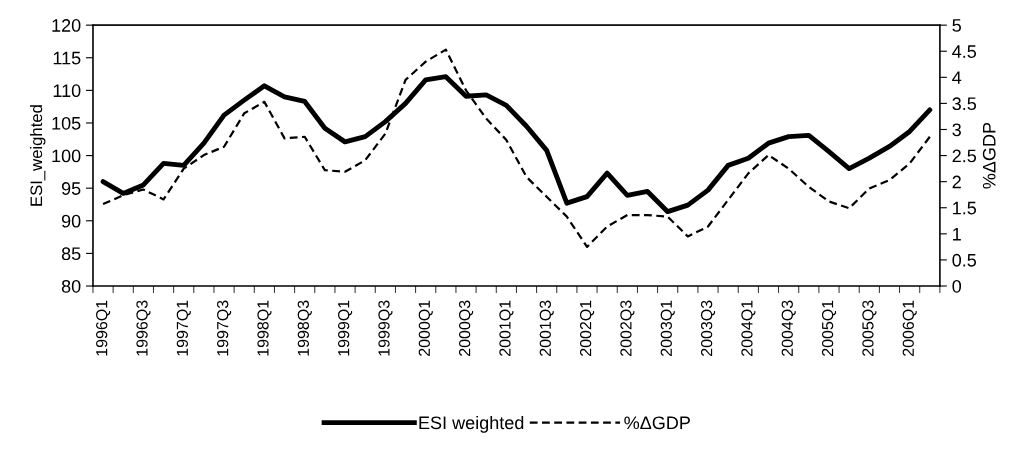 The height and width of the screenshot is (449, 1015). I want to click on y-axis-title: ESI_weighted, so click(37, 155).